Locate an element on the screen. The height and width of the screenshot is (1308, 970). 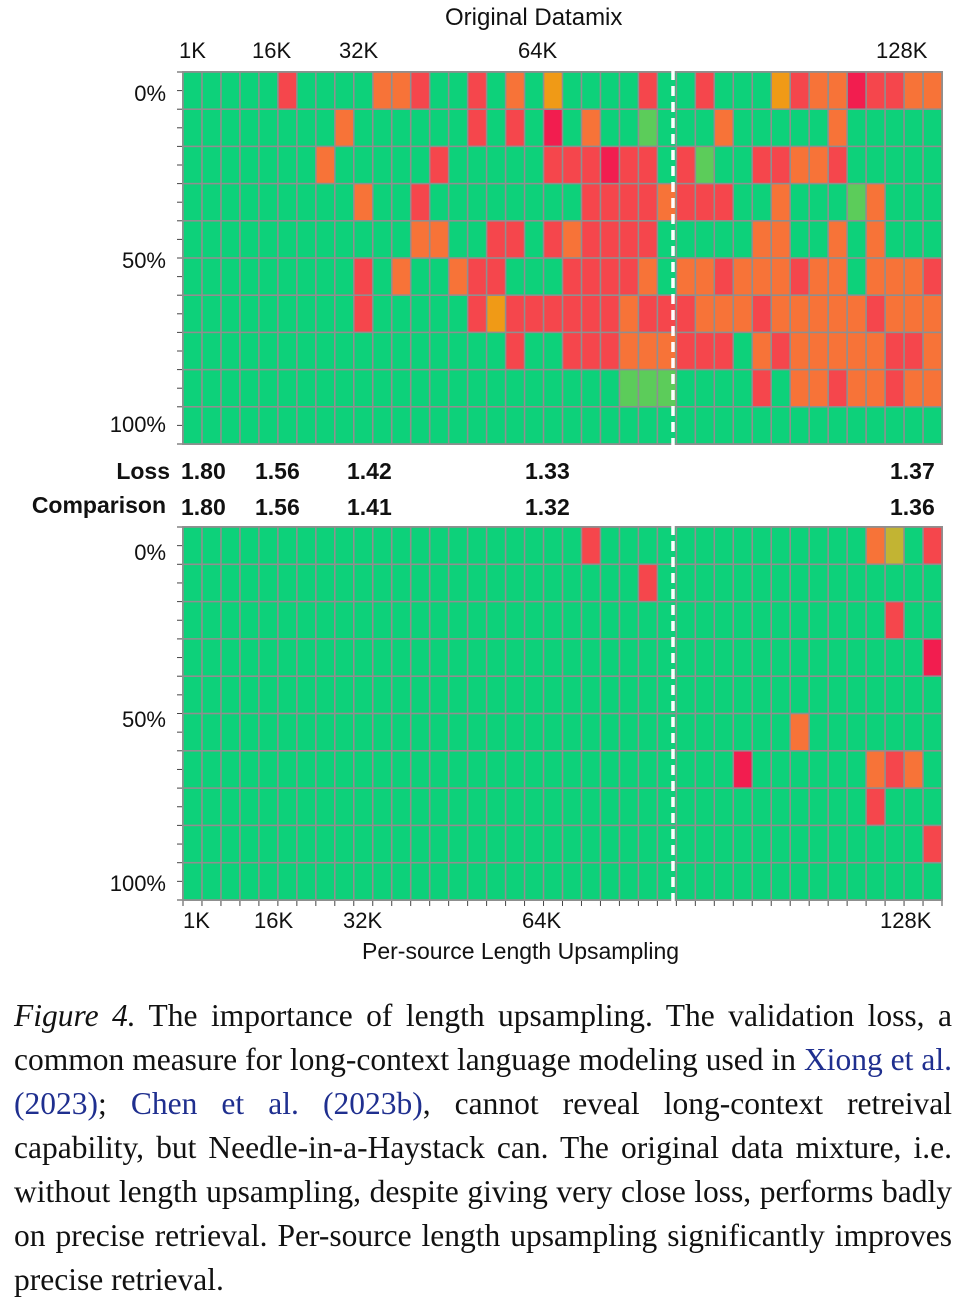
bottom-x-tick-128k: 128K is located at coordinates (906, 920).